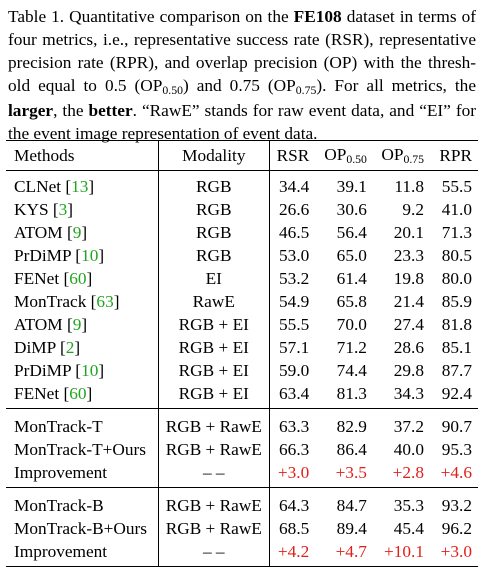 The height and width of the screenshot is (567, 484). I want to click on citation-link: 63, so click(105, 301).